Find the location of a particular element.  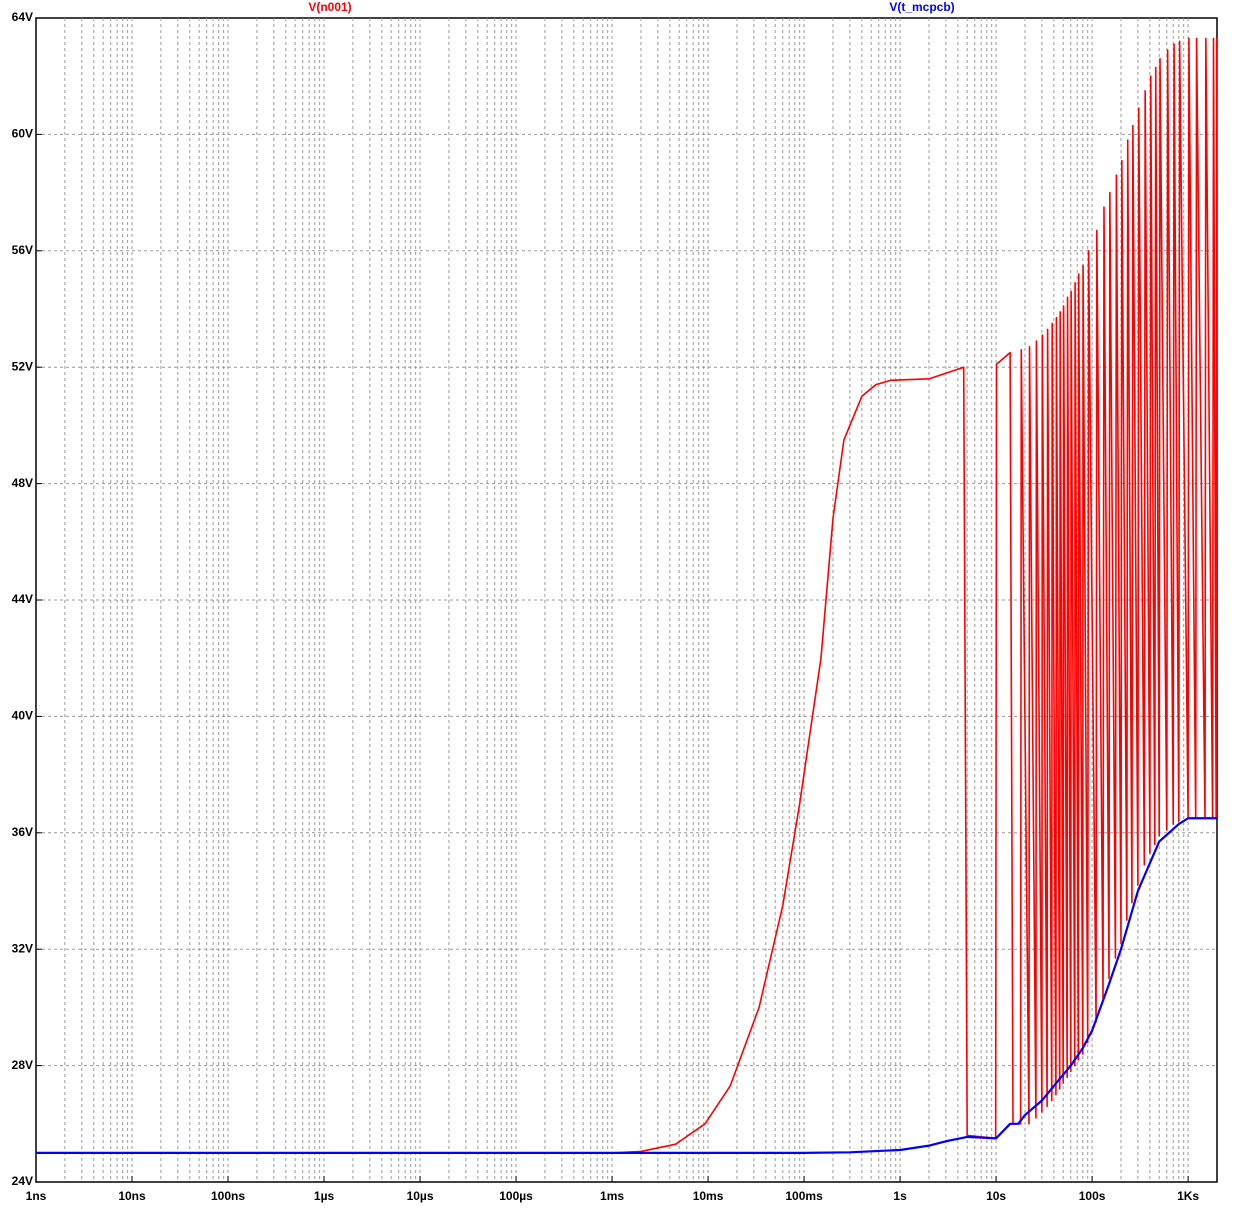

y-tick-label: 40V is located at coordinates (22, 716).